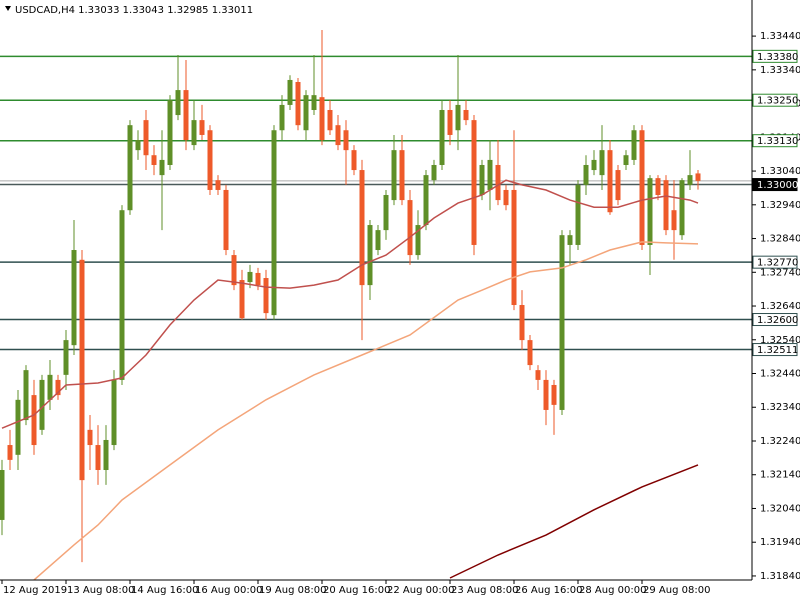 The image size is (800, 600). What do you see at coordinates (574, 521) in the screenshot?
I see `moving-average` at bounding box center [574, 521].